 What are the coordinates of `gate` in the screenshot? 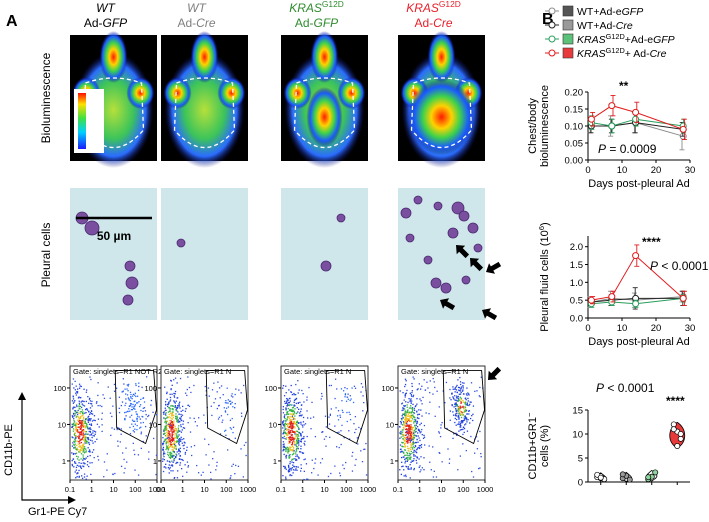 It's located at (135, 407).